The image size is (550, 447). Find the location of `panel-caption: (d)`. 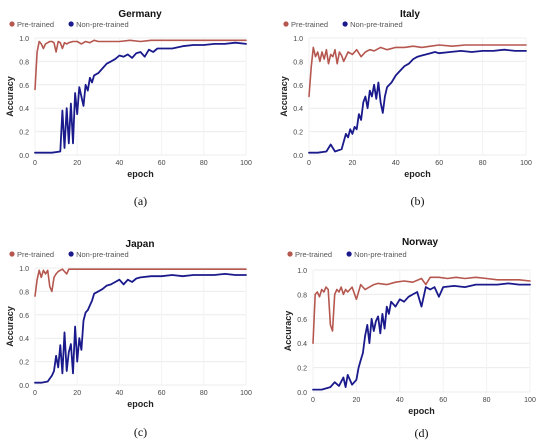

panel-caption: (d) is located at coordinates (422, 433).